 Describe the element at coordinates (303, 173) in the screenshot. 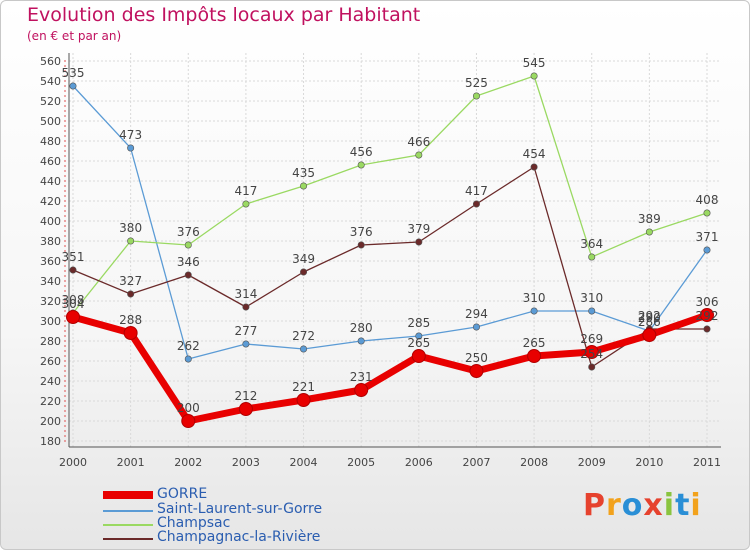

I see `data-label-champsac: 435` at that location.